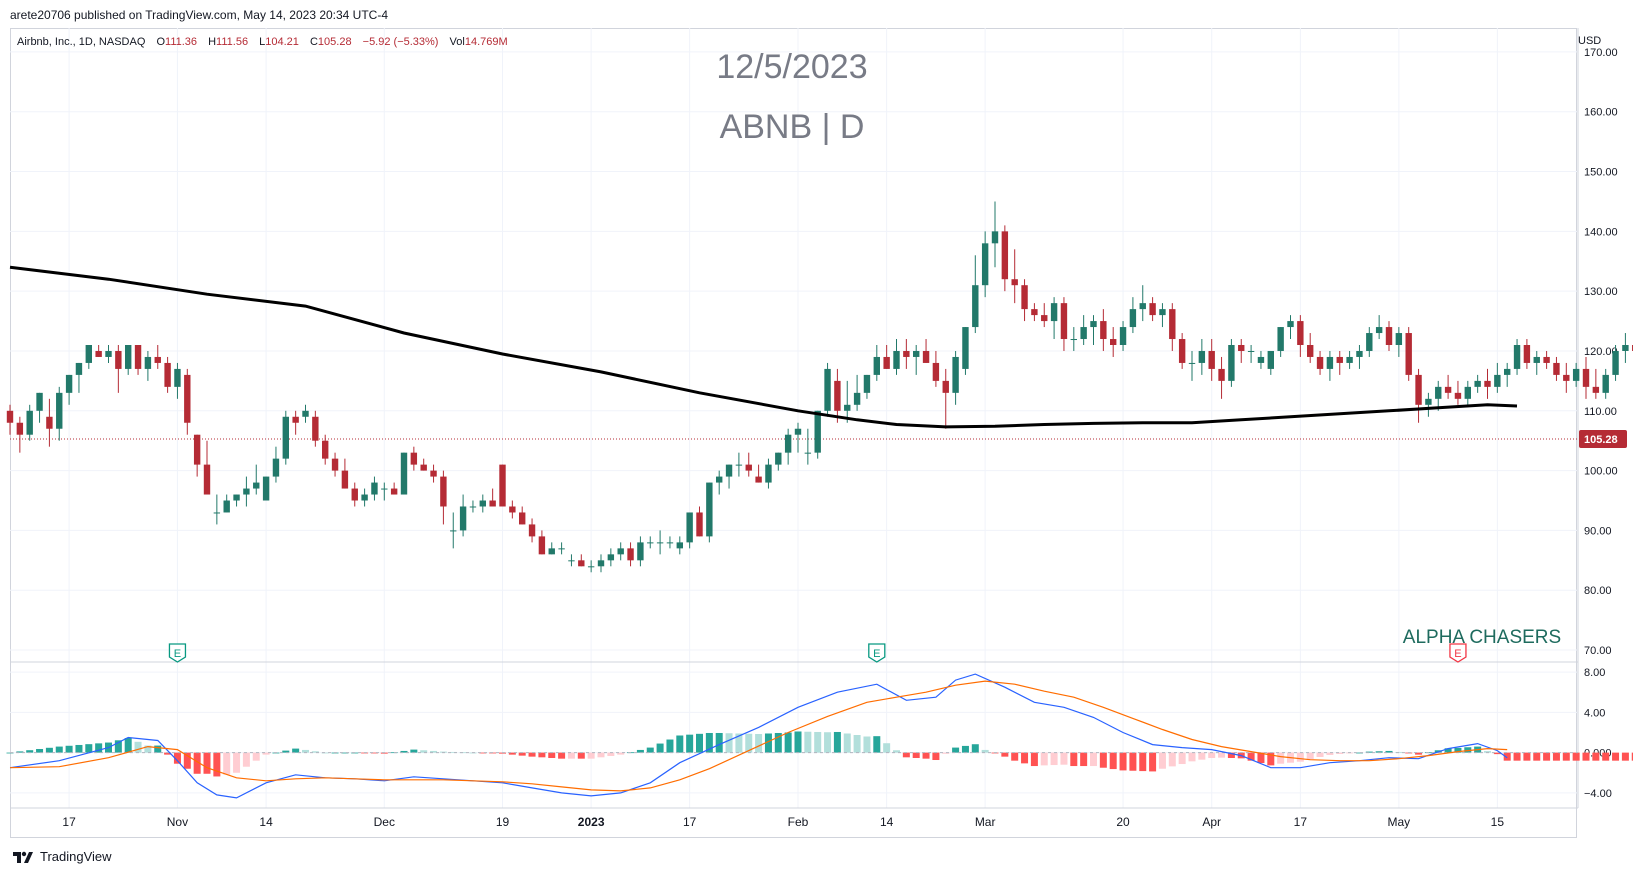 The image size is (1633, 875). I want to click on price-tick-label: 160.00, so click(1601, 113).